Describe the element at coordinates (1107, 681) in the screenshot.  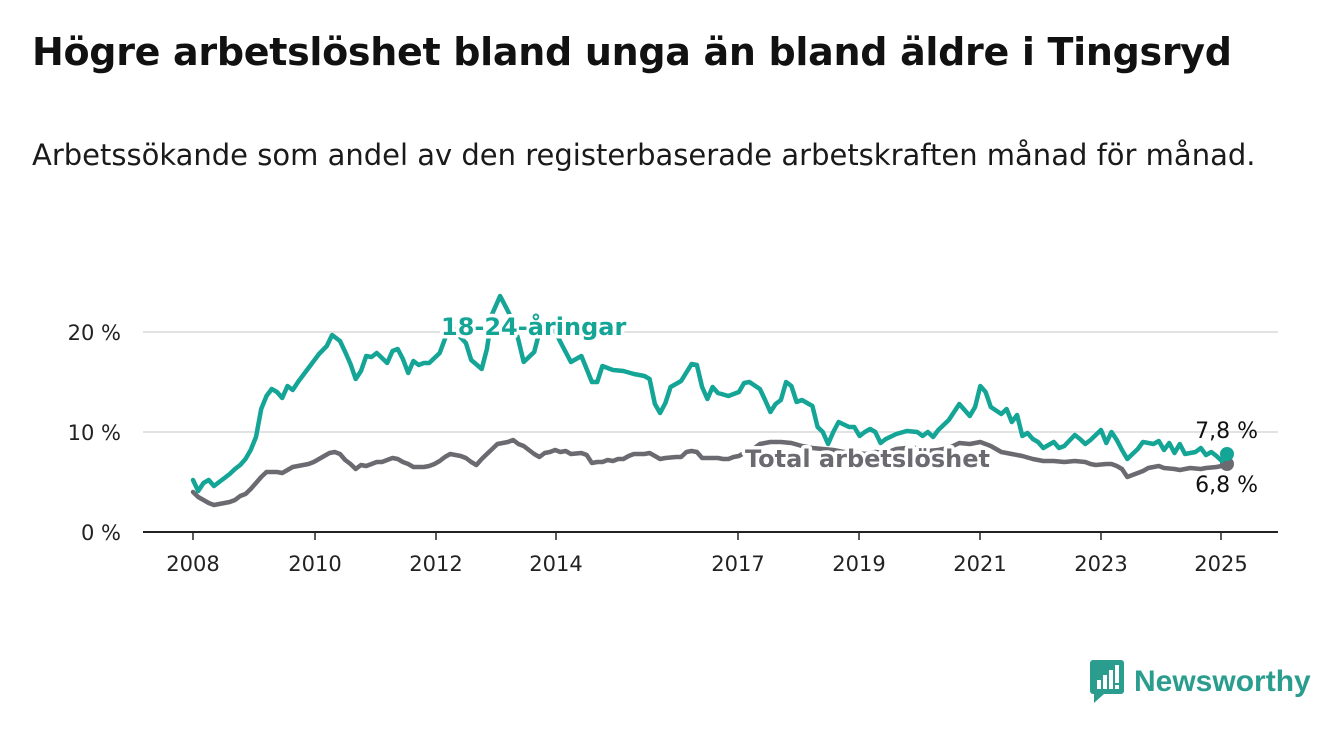
I see `bar-chart-speech-bubble-icon` at that location.